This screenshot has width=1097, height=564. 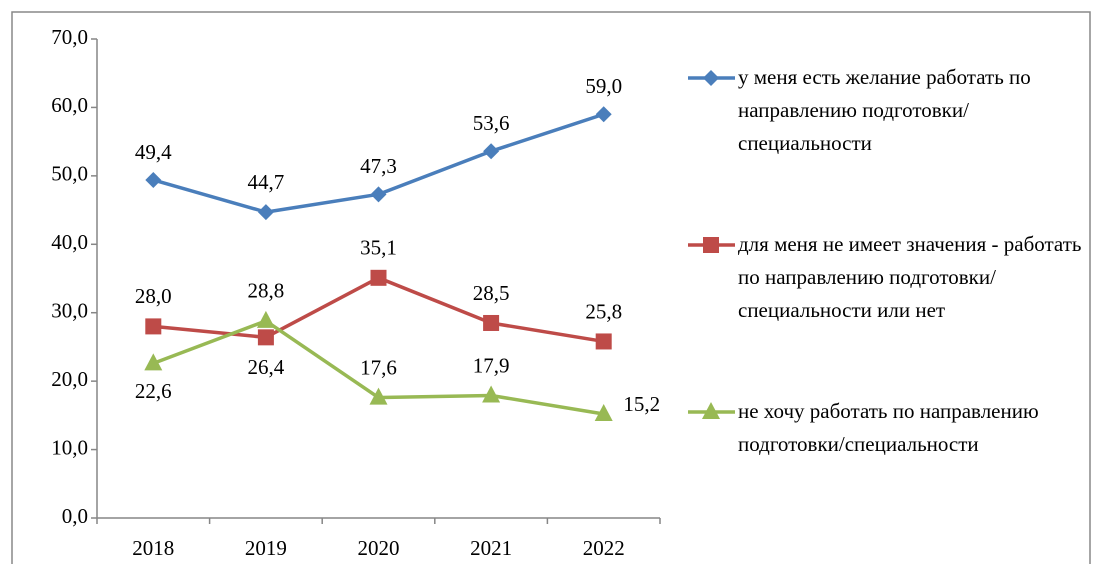 What do you see at coordinates (153, 548) in the screenshot?
I see `x-tick-label: 2018` at bounding box center [153, 548].